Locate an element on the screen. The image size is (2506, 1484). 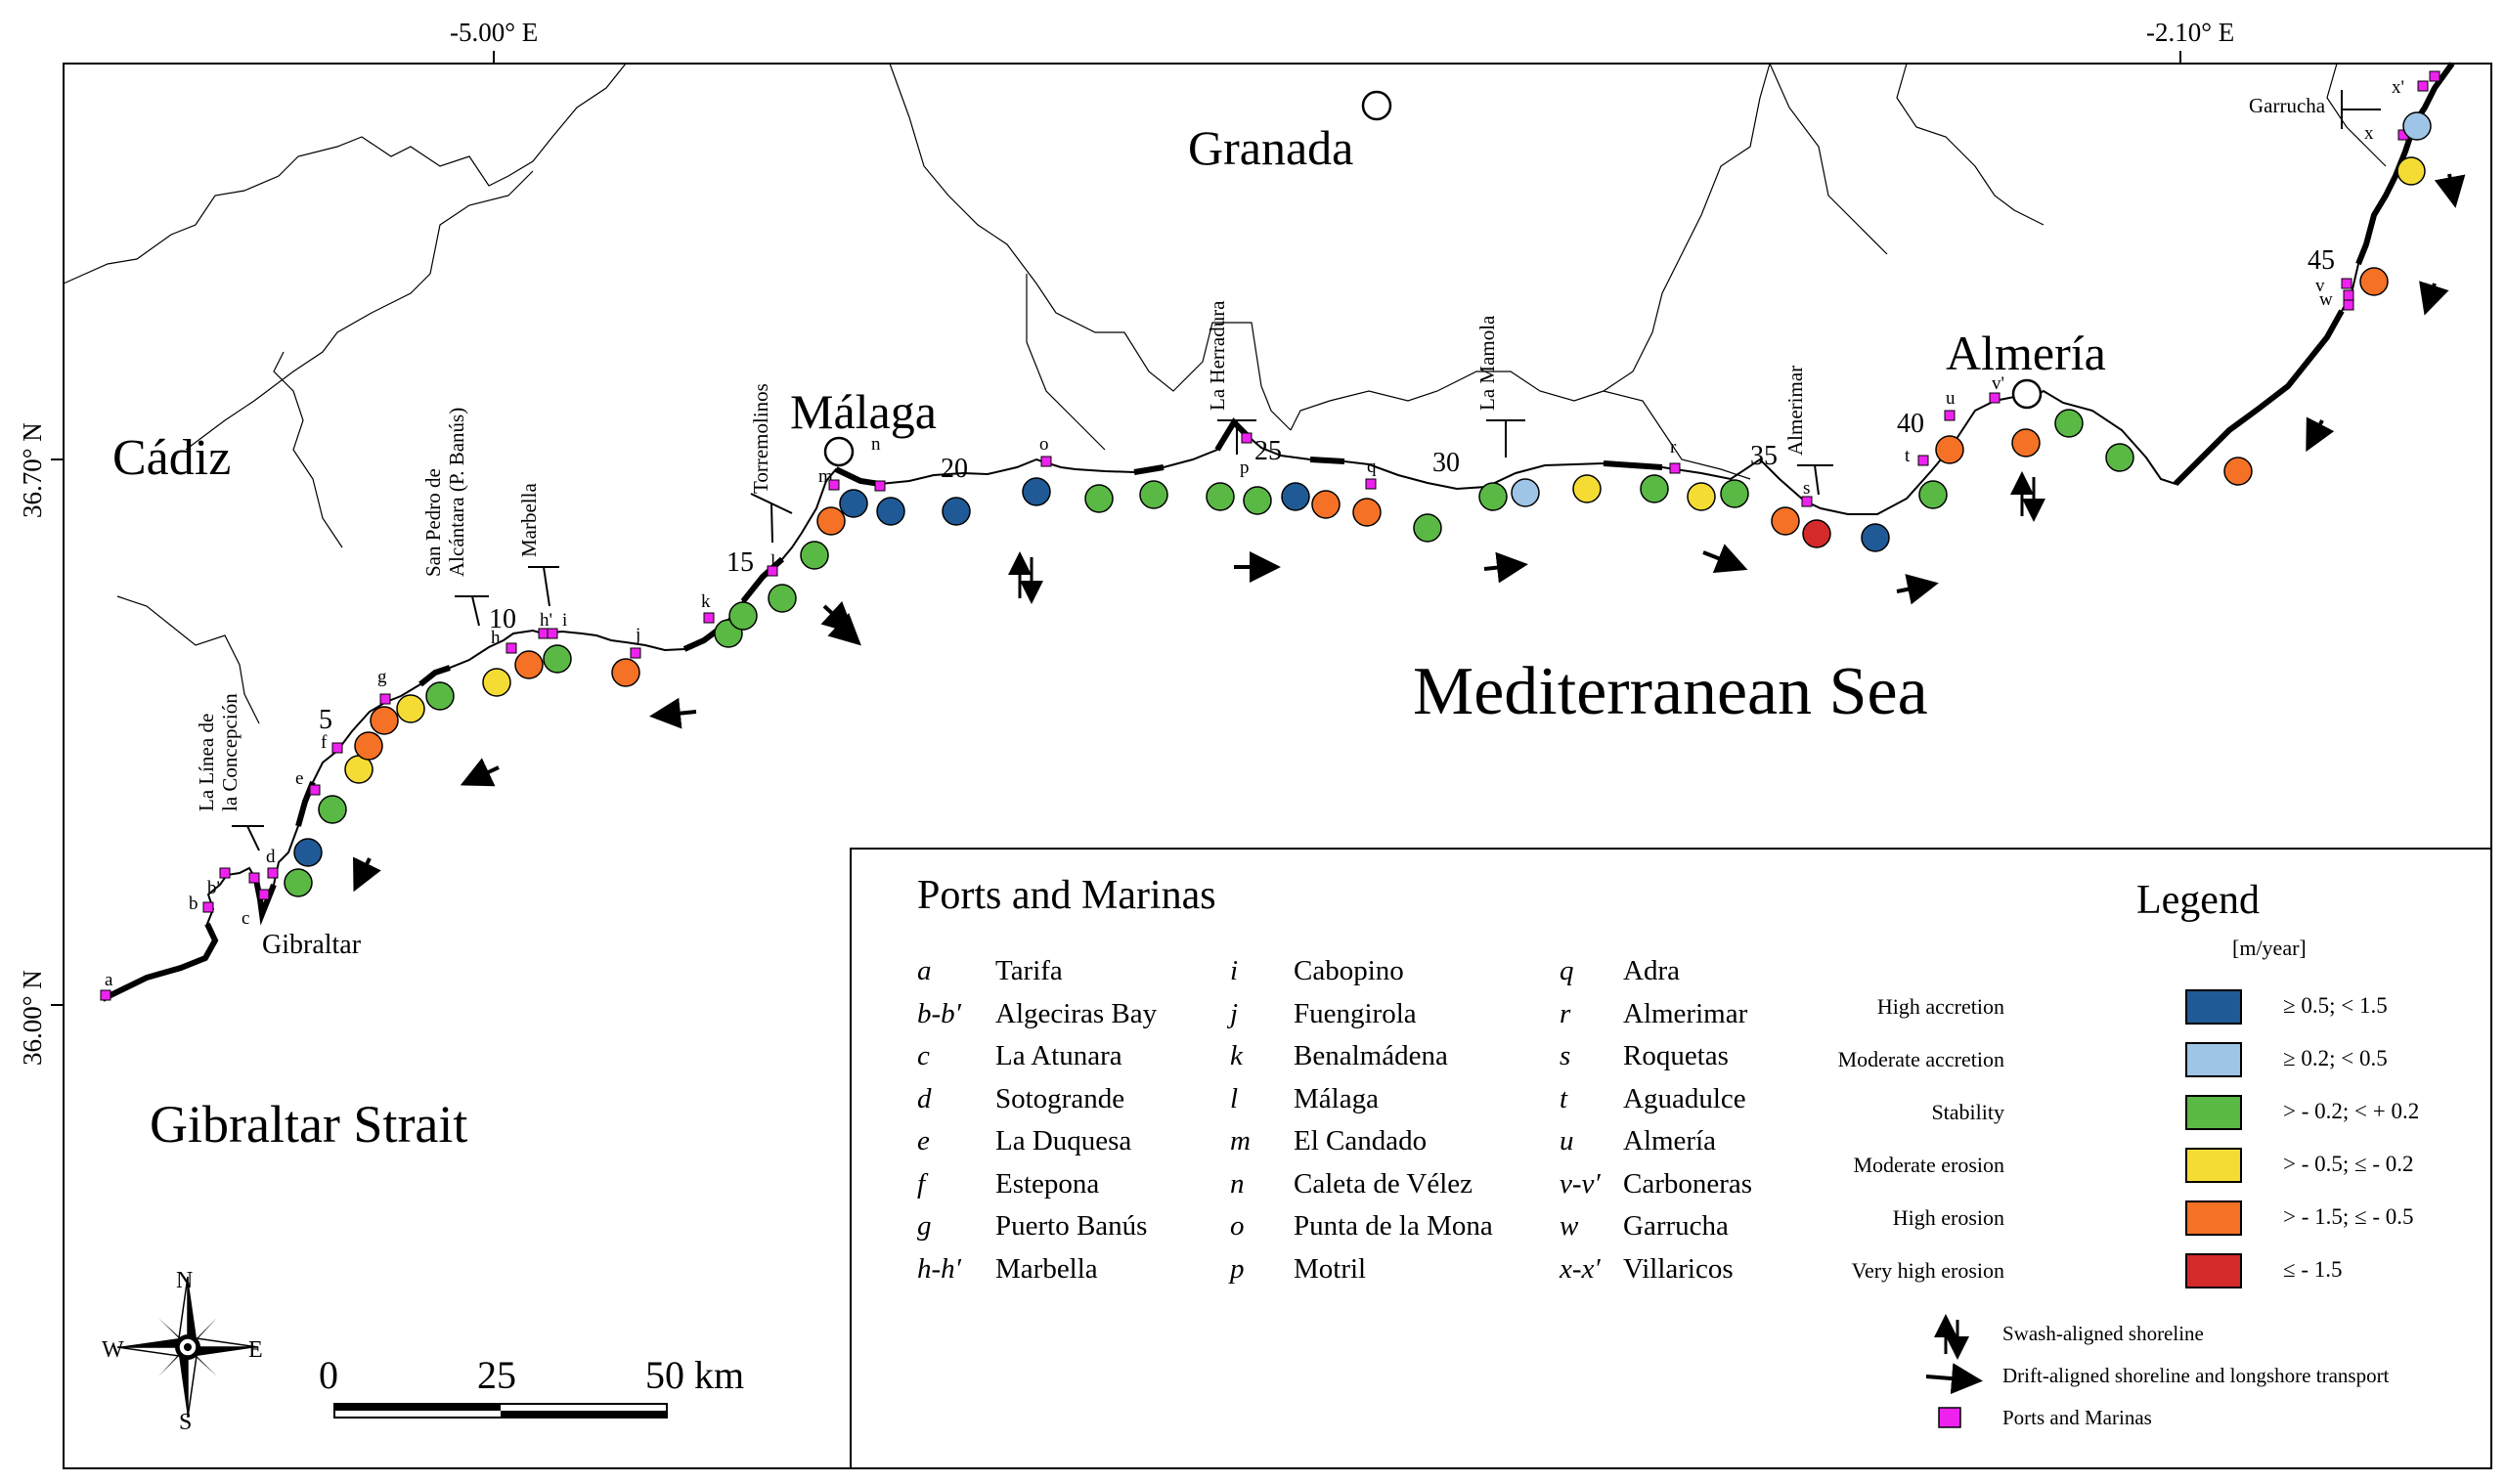
legend-class-range: > - 0.2; < + 0.2 is located at coordinates (2351, 1111).